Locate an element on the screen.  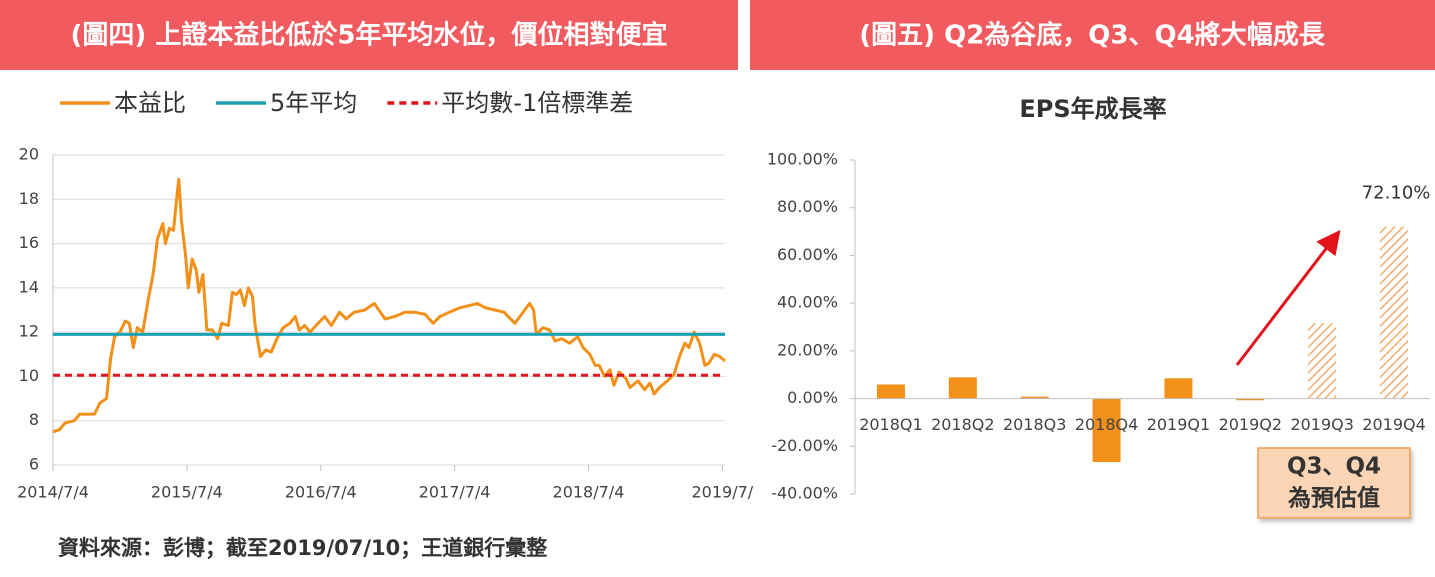
annotation: 為預估值 is located at coordinates (1334, 498).